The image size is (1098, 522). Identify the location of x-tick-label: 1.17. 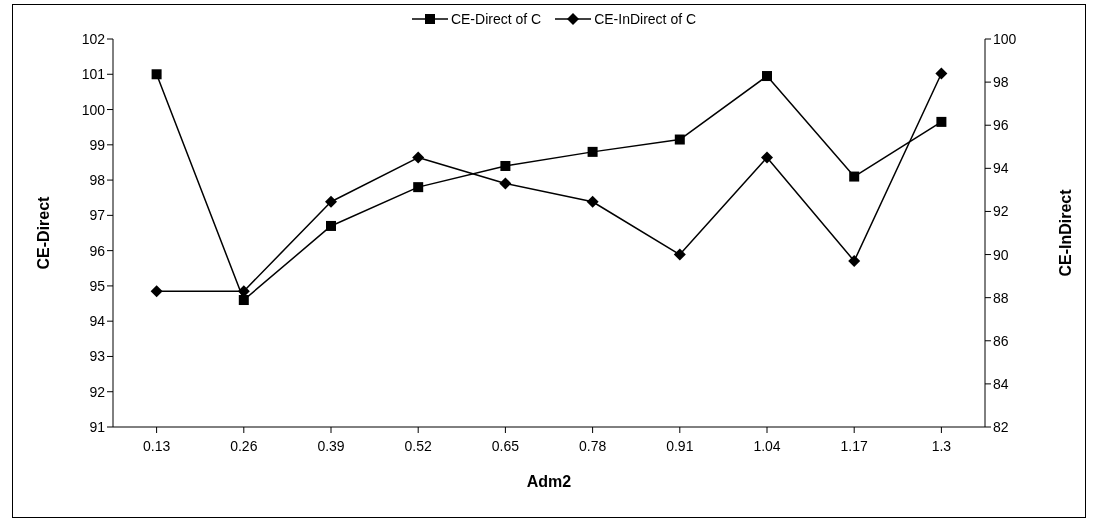
(854, 445).